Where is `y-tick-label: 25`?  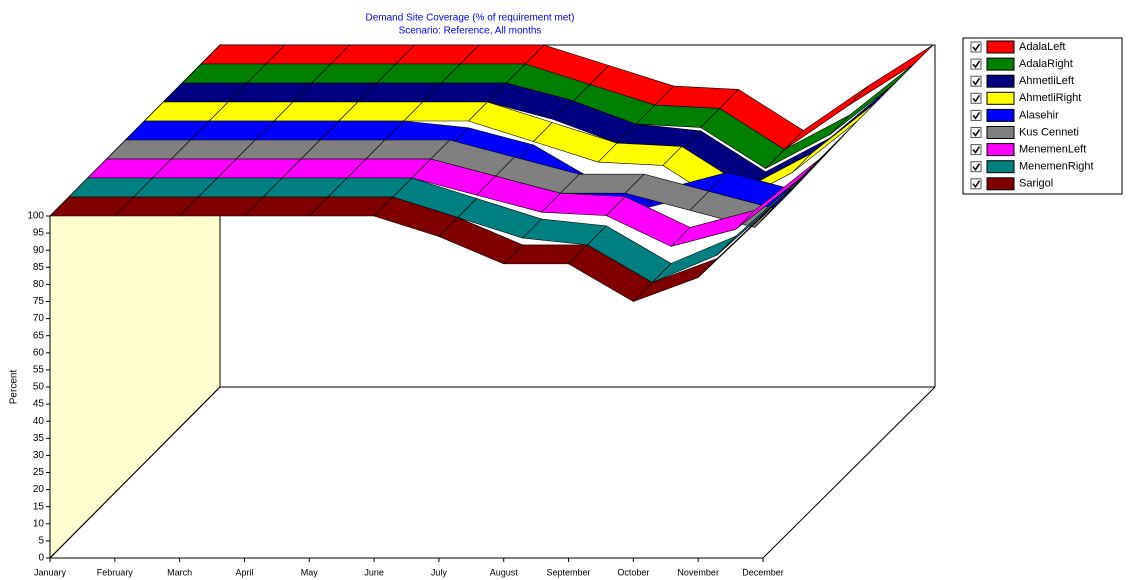
y-tick-label: 25 is located at coordinates (39, 472).